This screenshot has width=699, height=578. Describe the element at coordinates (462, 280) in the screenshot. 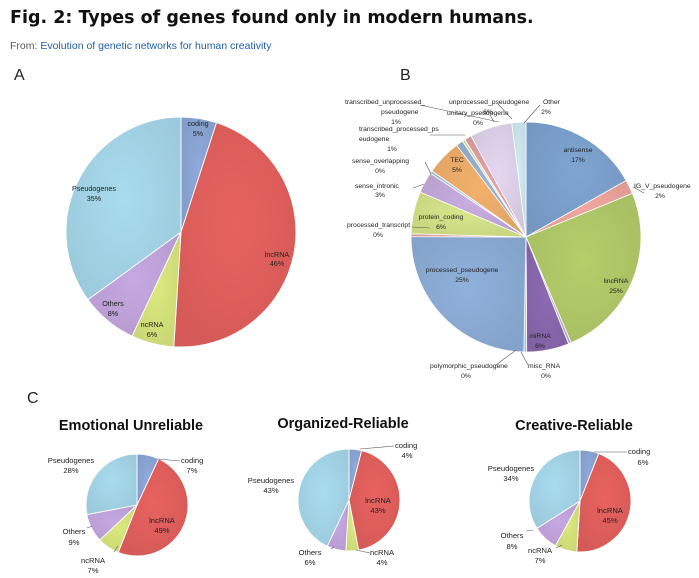

I see `slice-value-processed-pseudogene: 25%` at that location.